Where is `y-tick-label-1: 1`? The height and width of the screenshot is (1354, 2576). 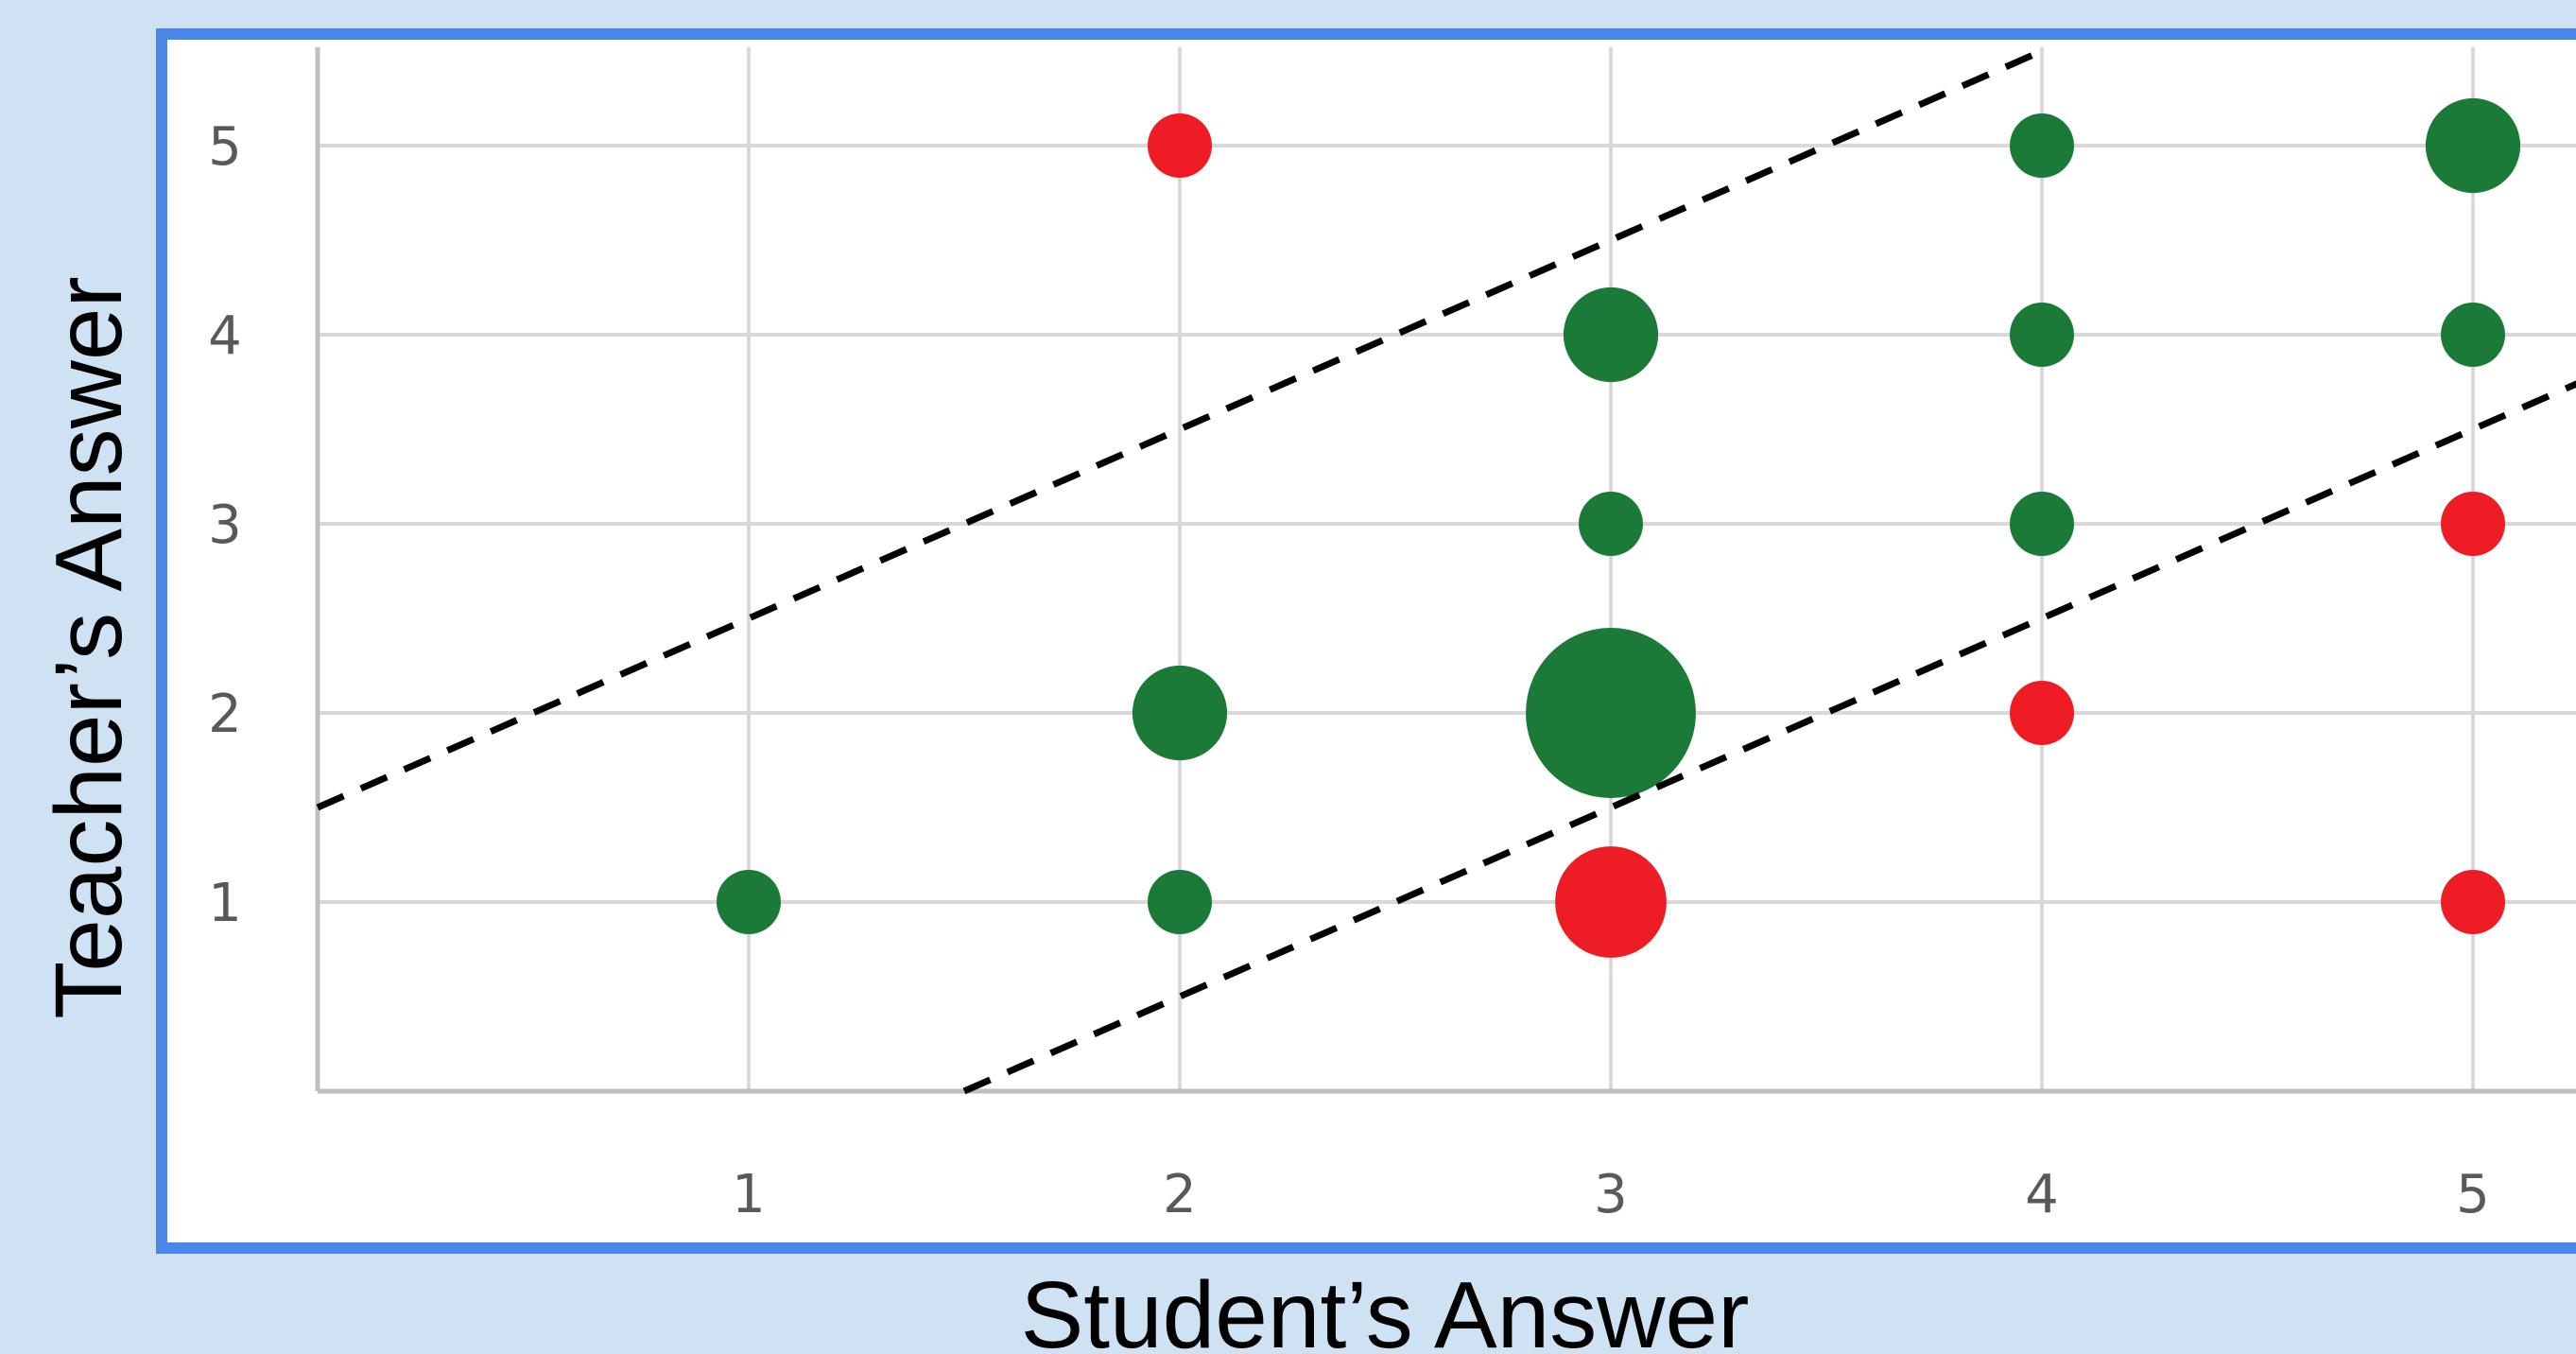 y-tick-label-1: 1 is located at coordinates (225, 903).